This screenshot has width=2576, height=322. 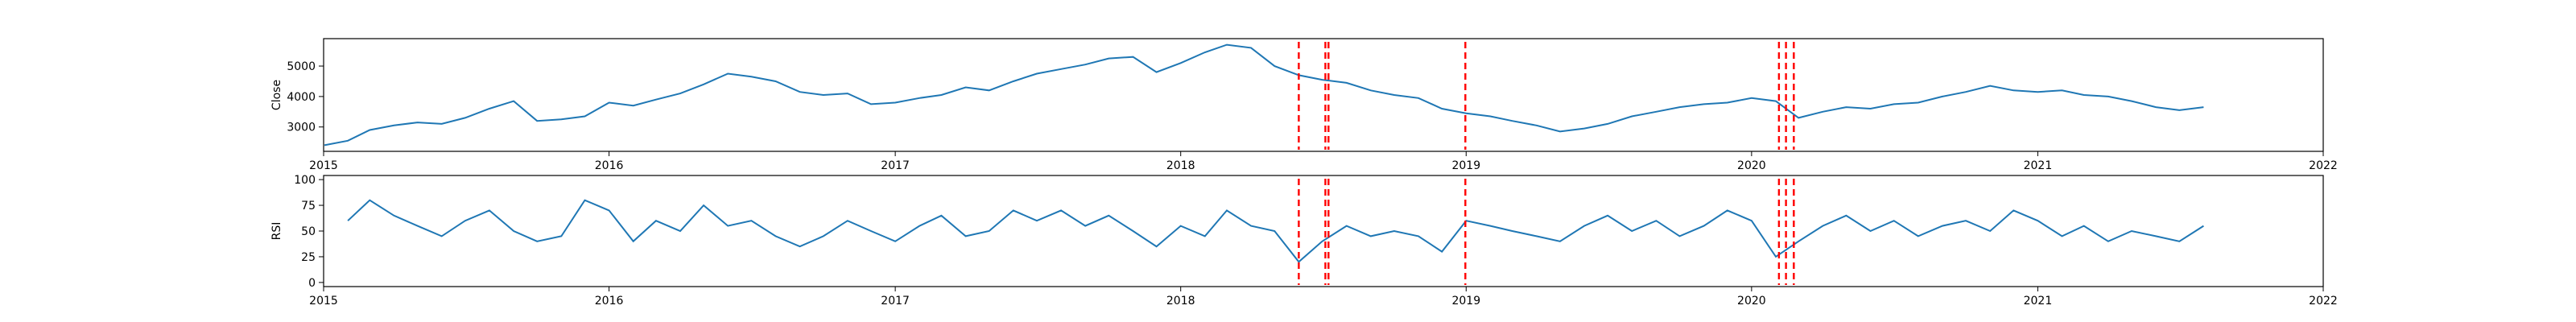 What do you see at coordinates (308, 257) in the screenshot?
I see `y-tick-label: 25` at bounding box center [308, 257].